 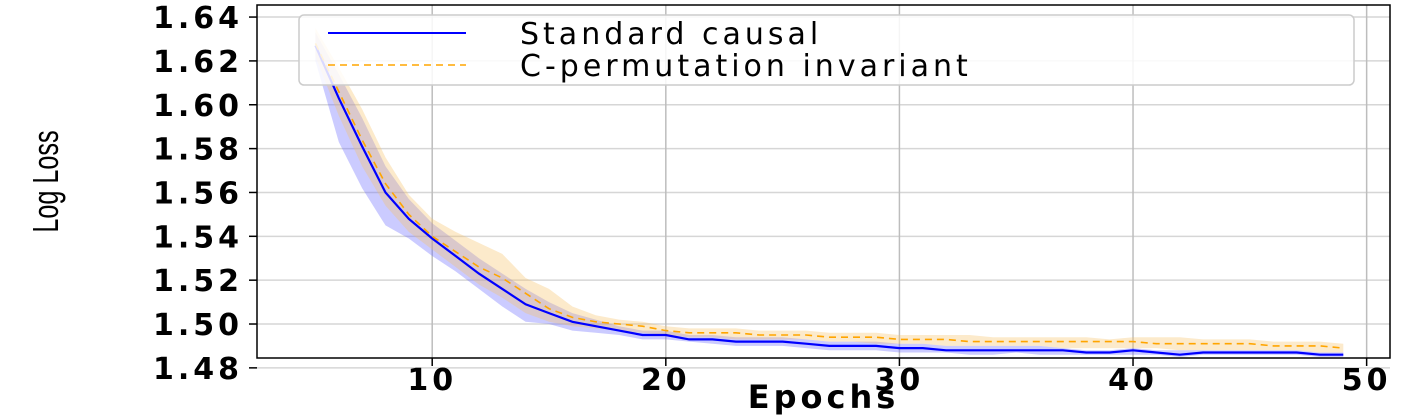 What do you see at coordinates (198, 281) in the screenshot?
I see `y-tick-label: 1.52` at bounding box center [198, 281].